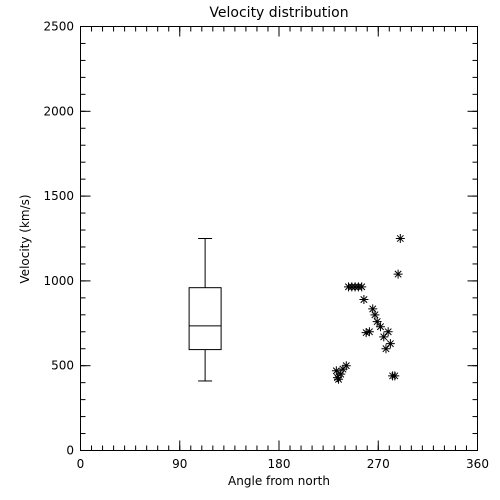 The height and width of the screenshot is (500, 500). I want to click on y-axis-label: Velocity (km/s), so click(25, 238).